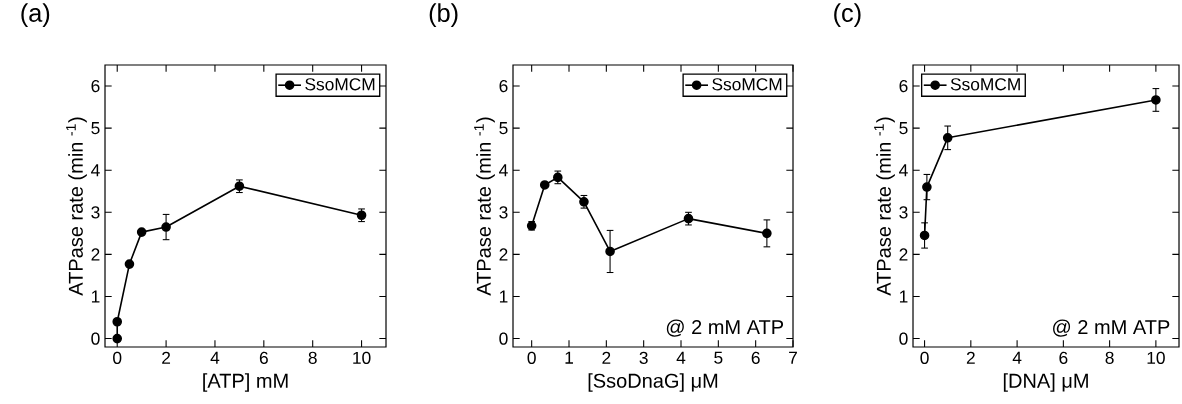  I want to click on x-tick-label: 1, so click(569, 357).